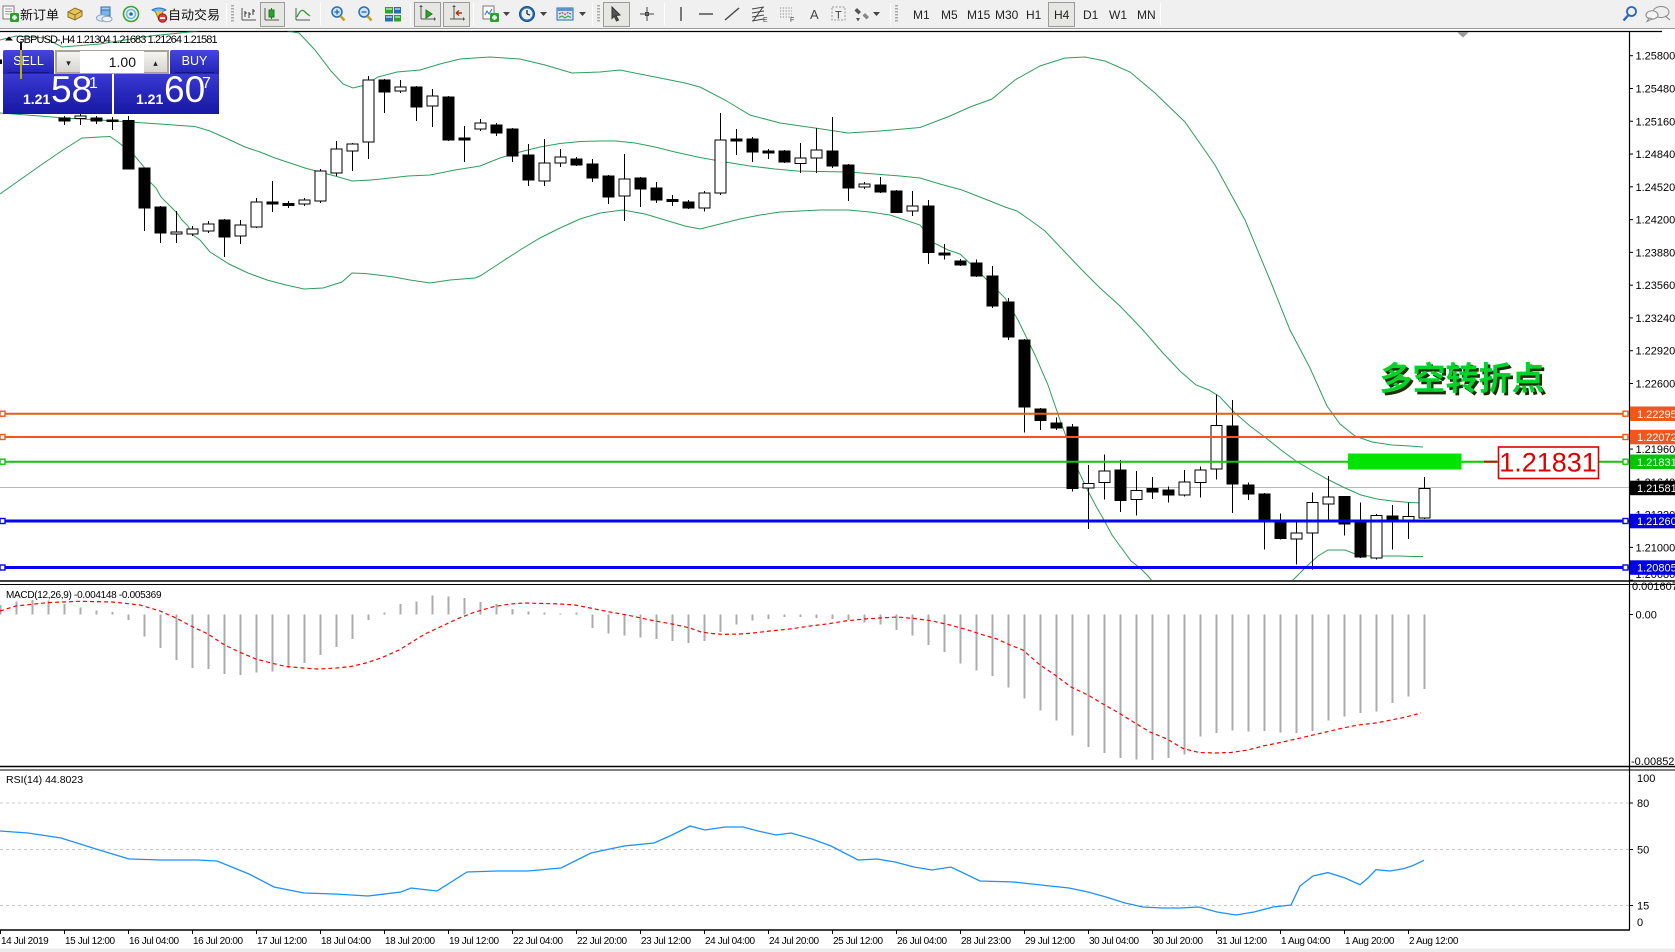 The height and width of the screenshot is (952, 1675). What do you see at coordinates (474, 941) in the screenshot?
I see `svg-text: 19 Jul 12:00` at bounding box center [474, 941].